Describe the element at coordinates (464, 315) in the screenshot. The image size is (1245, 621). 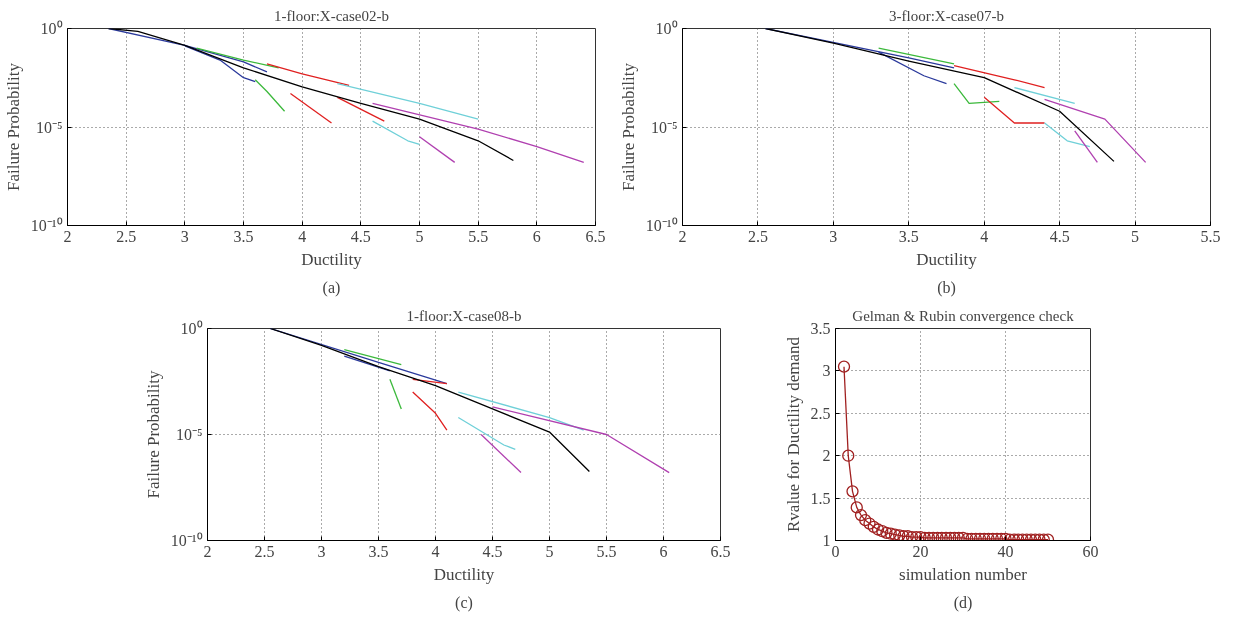
I see `chart-title: 1-floor:X-case08-b` at that location.